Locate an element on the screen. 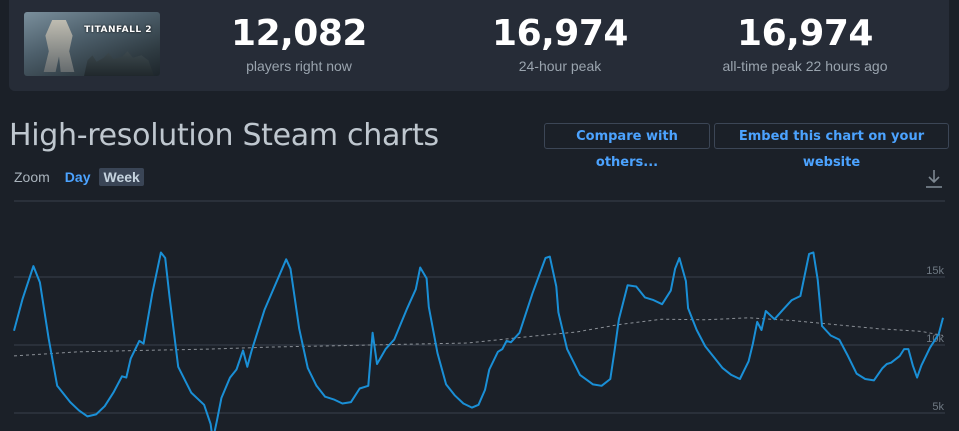  y-tick-label-15k: 15k is located at coordinates (935, 271).